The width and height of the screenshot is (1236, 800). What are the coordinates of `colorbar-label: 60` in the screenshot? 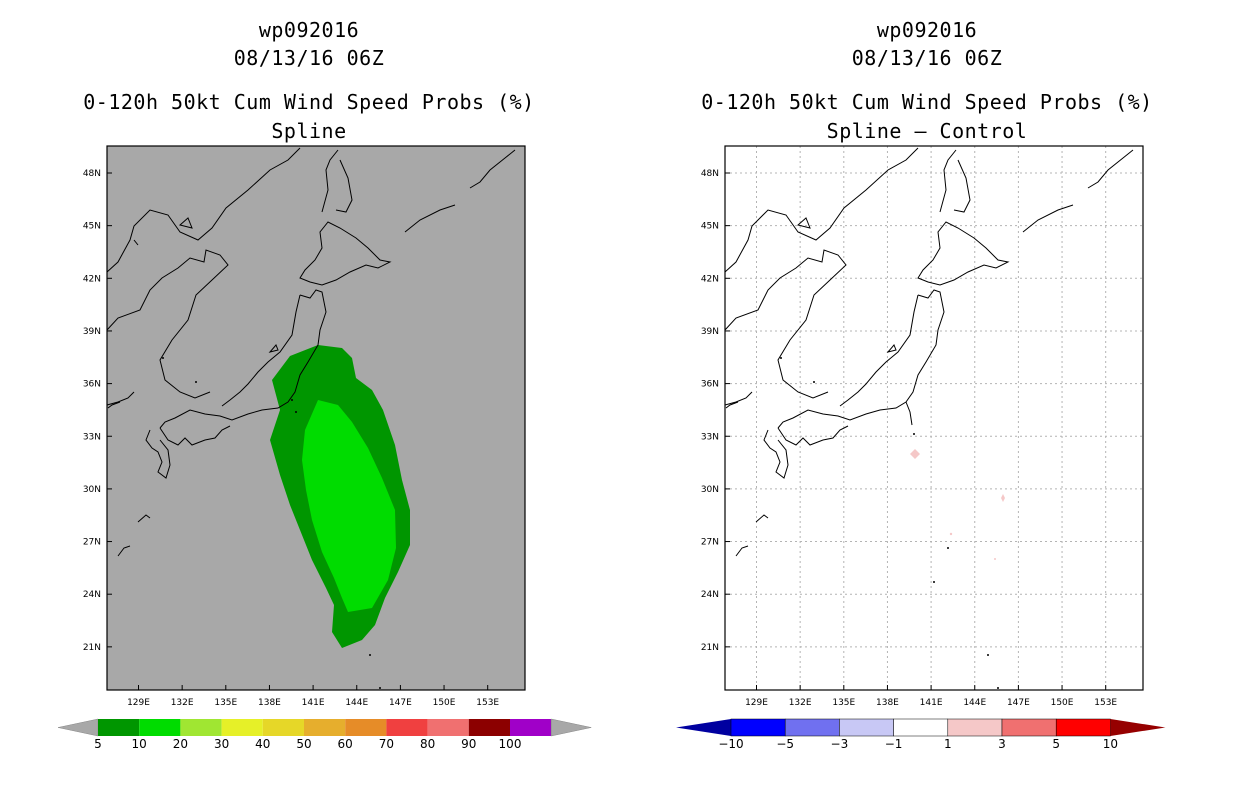 It's located at (345, 744).